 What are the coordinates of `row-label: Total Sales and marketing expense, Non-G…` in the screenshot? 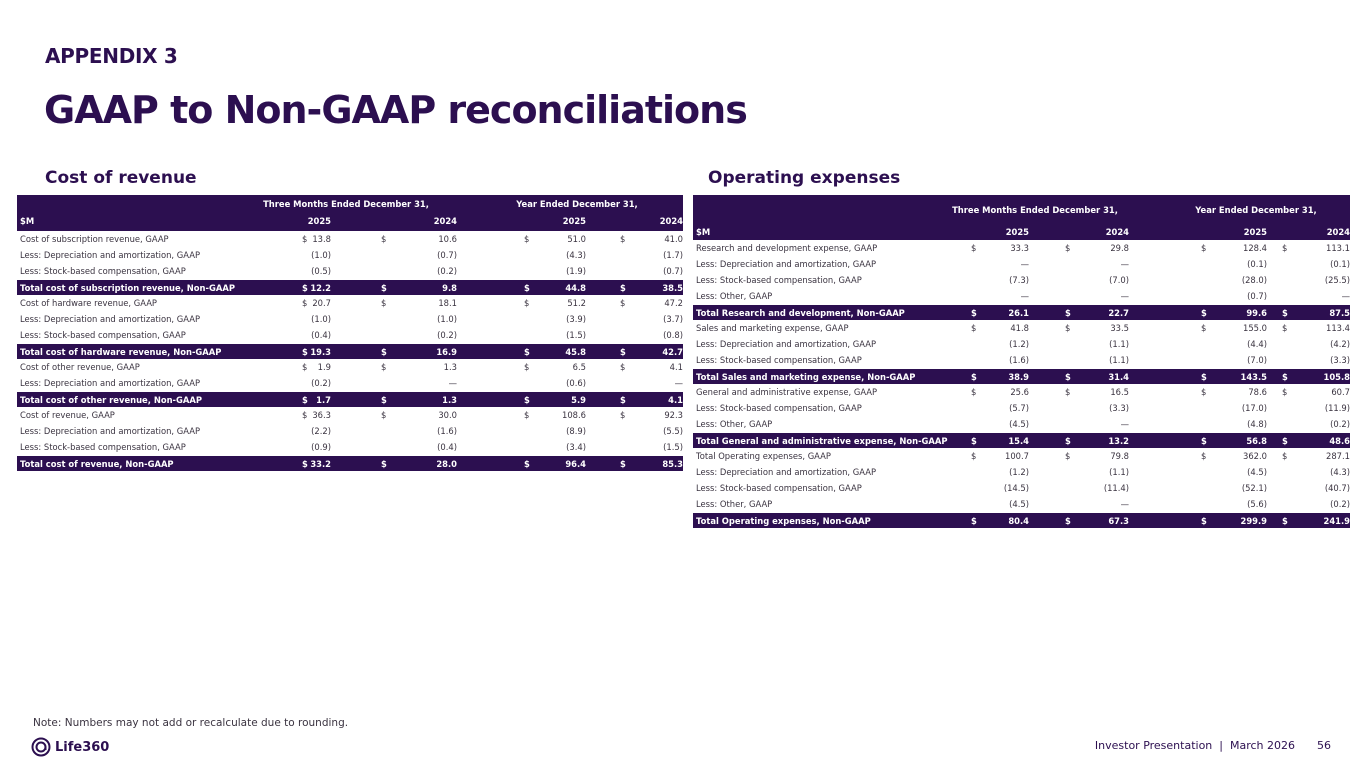 It's located at (806, 377).